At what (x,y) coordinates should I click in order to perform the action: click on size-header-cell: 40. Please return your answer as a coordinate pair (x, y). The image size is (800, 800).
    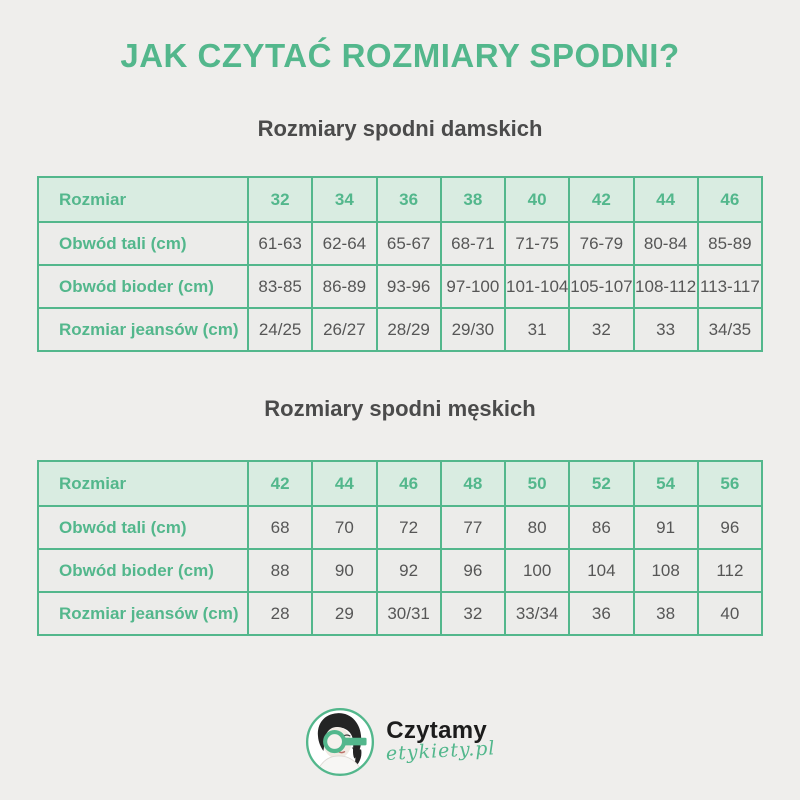
    Looking at the image, I should click on (537, 199).